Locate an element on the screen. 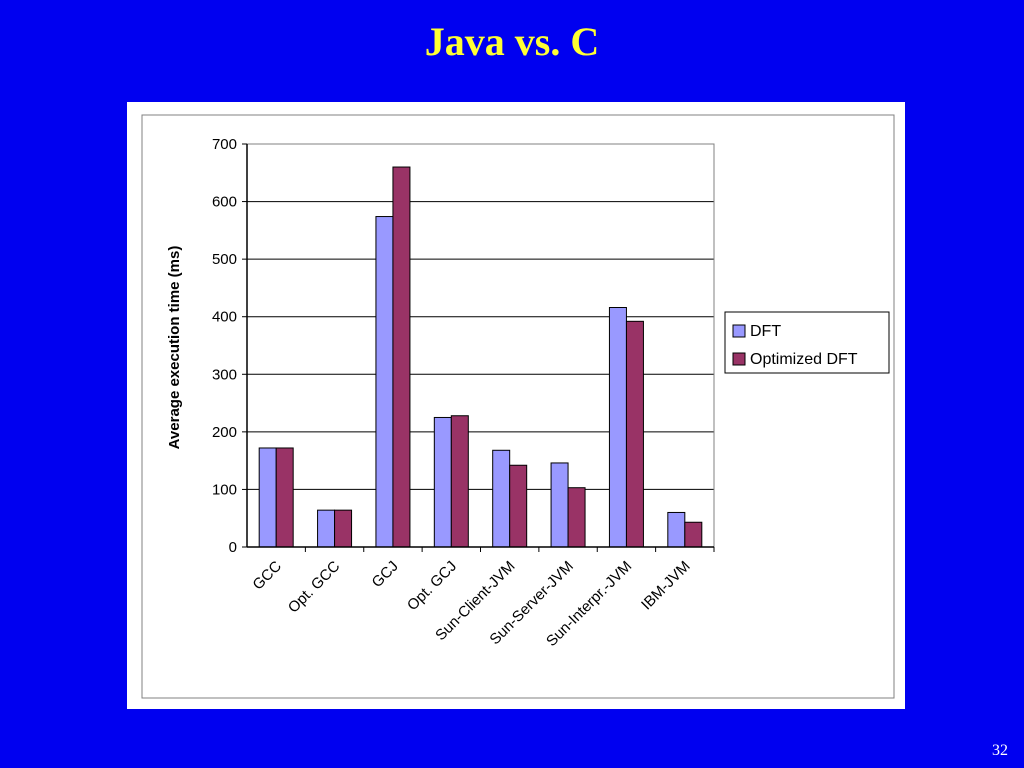  y-tick-label: 500 is located at coordinates (224, 259).